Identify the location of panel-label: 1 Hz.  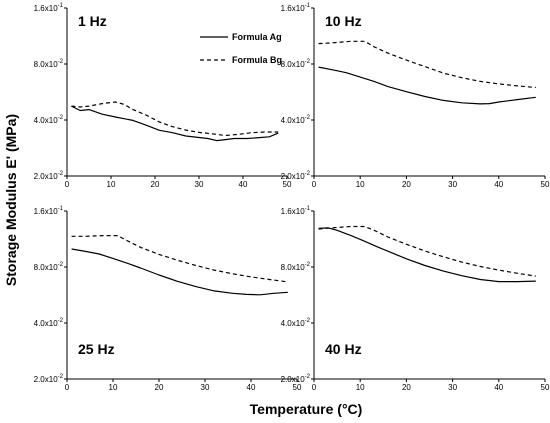
(92, 21).